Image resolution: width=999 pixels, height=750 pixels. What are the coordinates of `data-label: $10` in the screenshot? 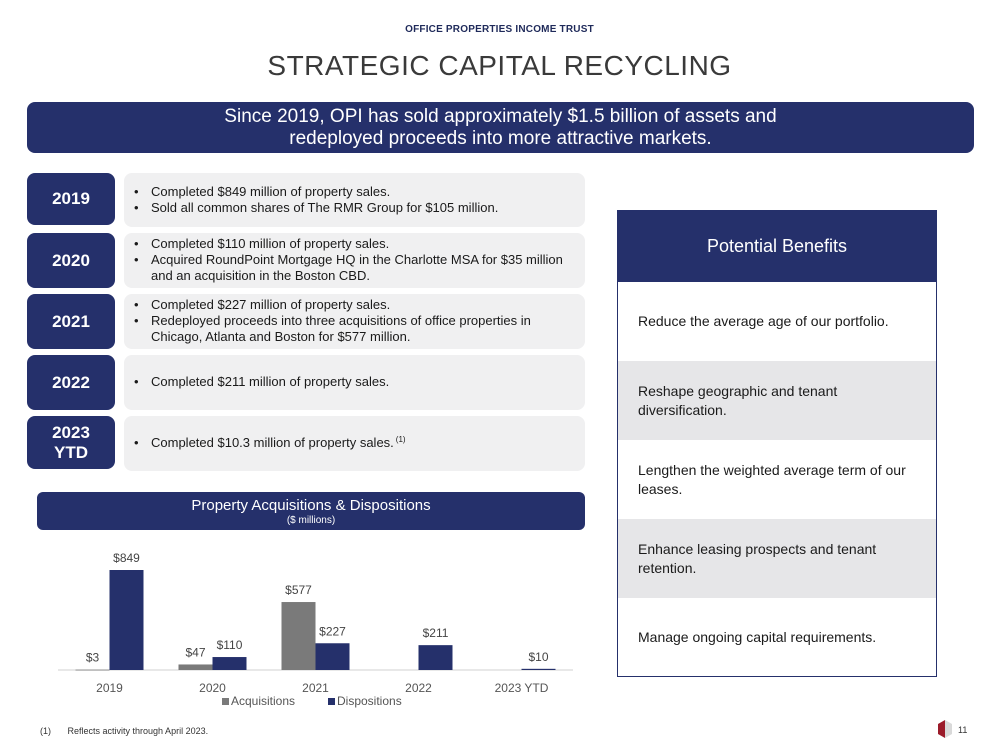 It's located at (538, 657).